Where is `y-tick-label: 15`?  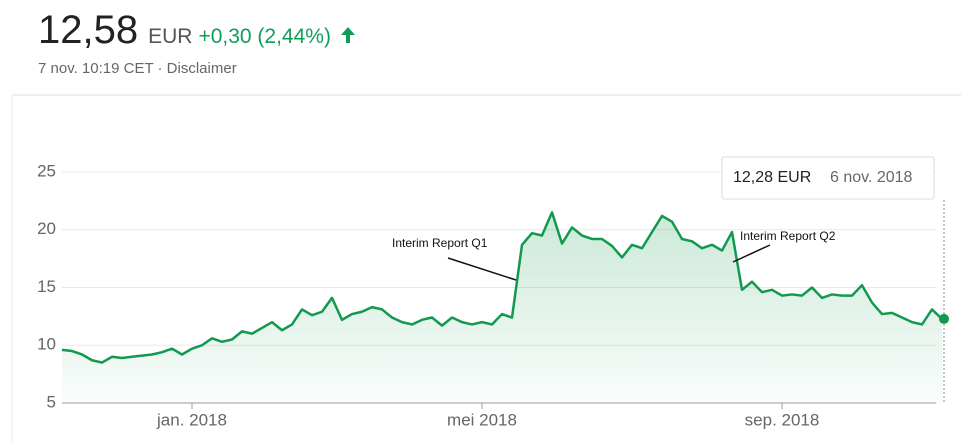 y-tick-label: 15 is located at coordinates (46, 286).